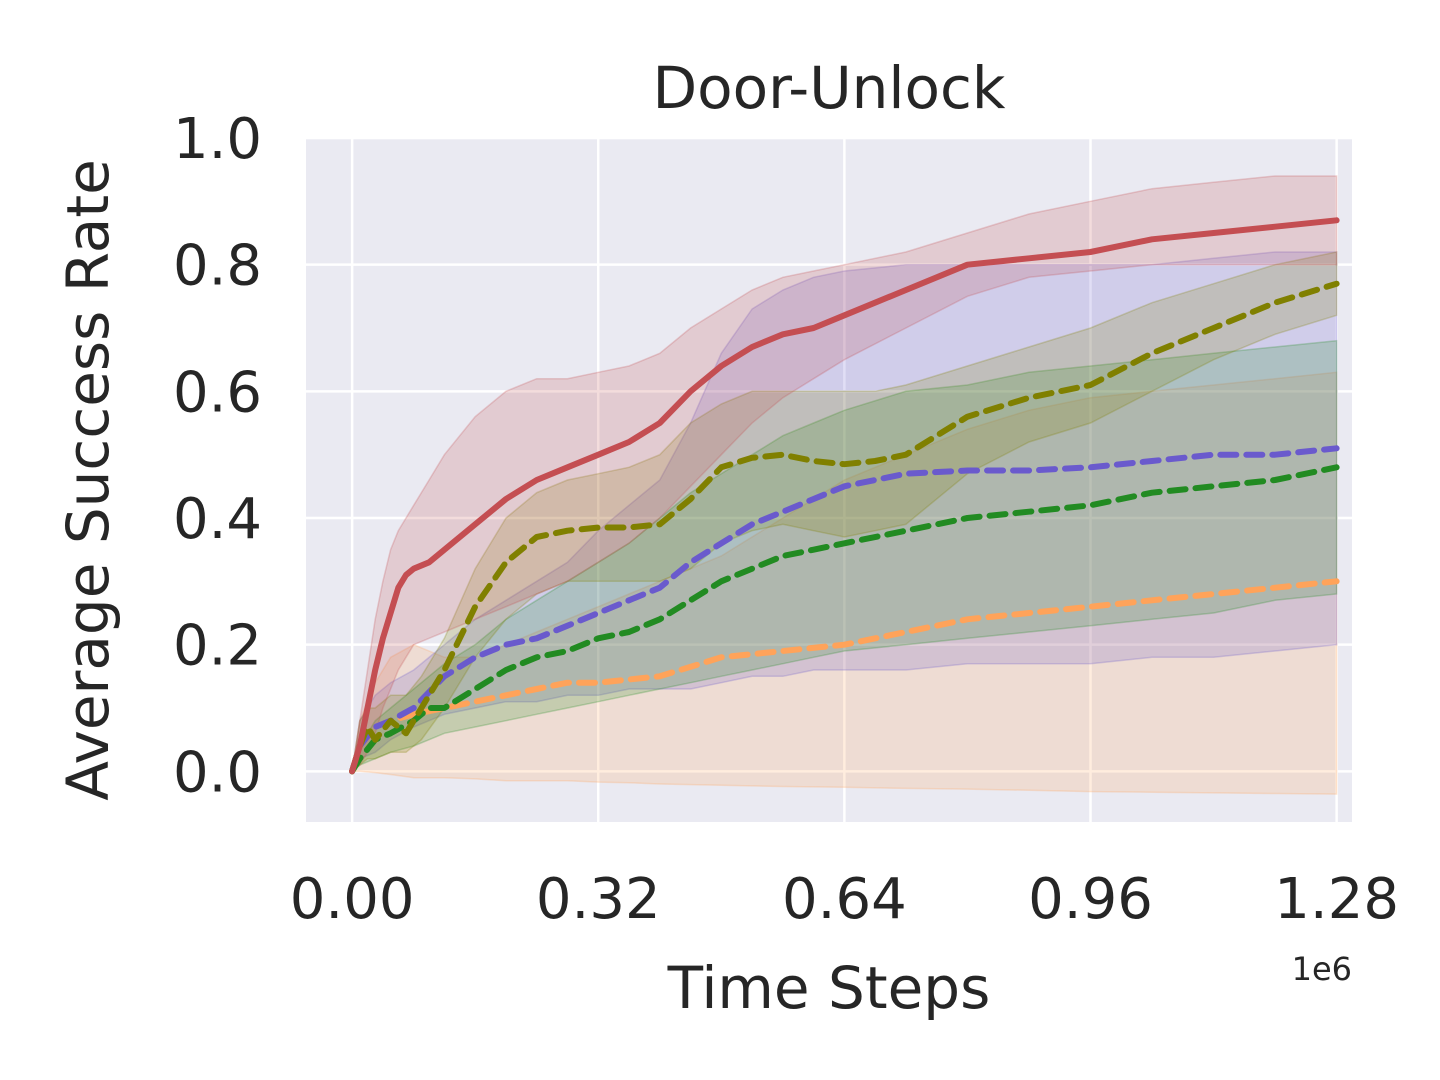  I want to click on x-tick-label: 0.64, so click(844, 899).